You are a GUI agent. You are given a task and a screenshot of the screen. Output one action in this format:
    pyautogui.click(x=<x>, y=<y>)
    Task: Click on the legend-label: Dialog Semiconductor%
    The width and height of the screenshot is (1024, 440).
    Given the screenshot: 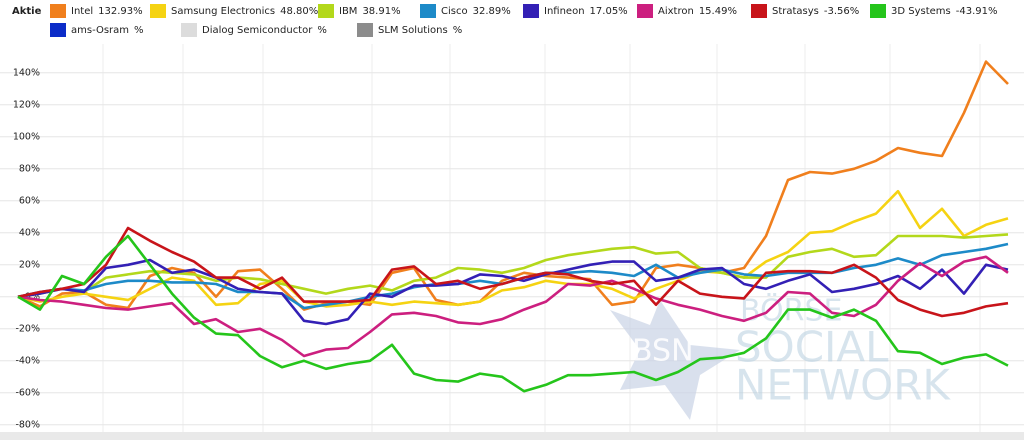 What is the action you would take?
    pyautogui.click(x=264, y=30)
    